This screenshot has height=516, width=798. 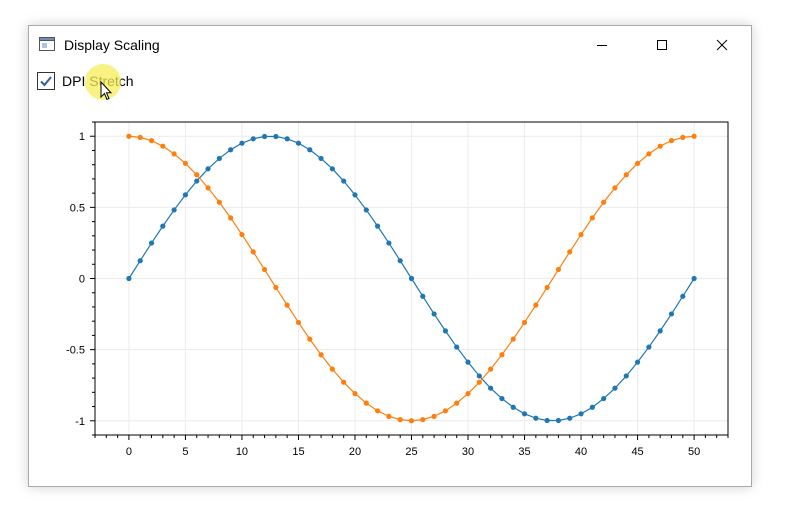 What do you see at coordinates (75, 351) in the screenshot?
I see `y-tick-label: -0.5` at bounding box center [75, 351].